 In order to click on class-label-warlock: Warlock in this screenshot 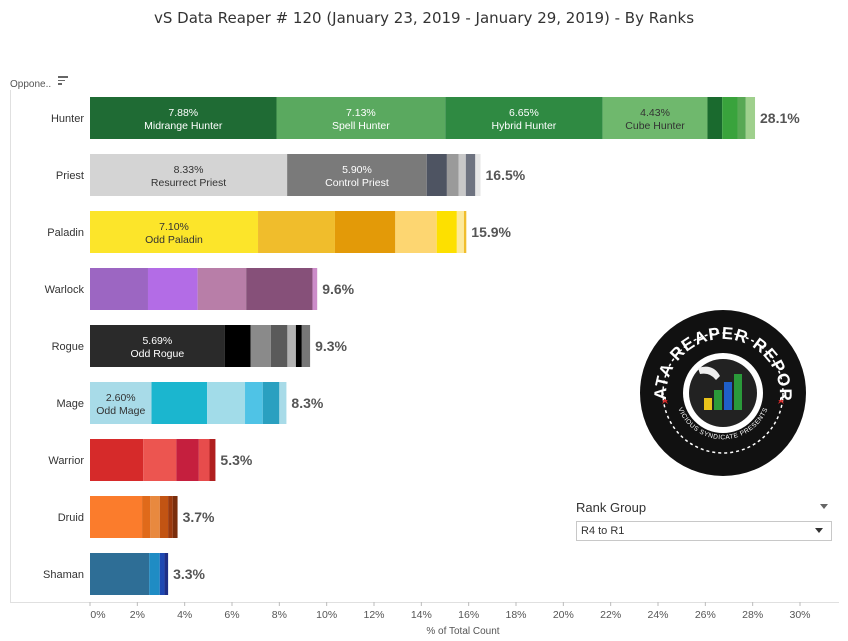, I will do `click(65, 290)`.